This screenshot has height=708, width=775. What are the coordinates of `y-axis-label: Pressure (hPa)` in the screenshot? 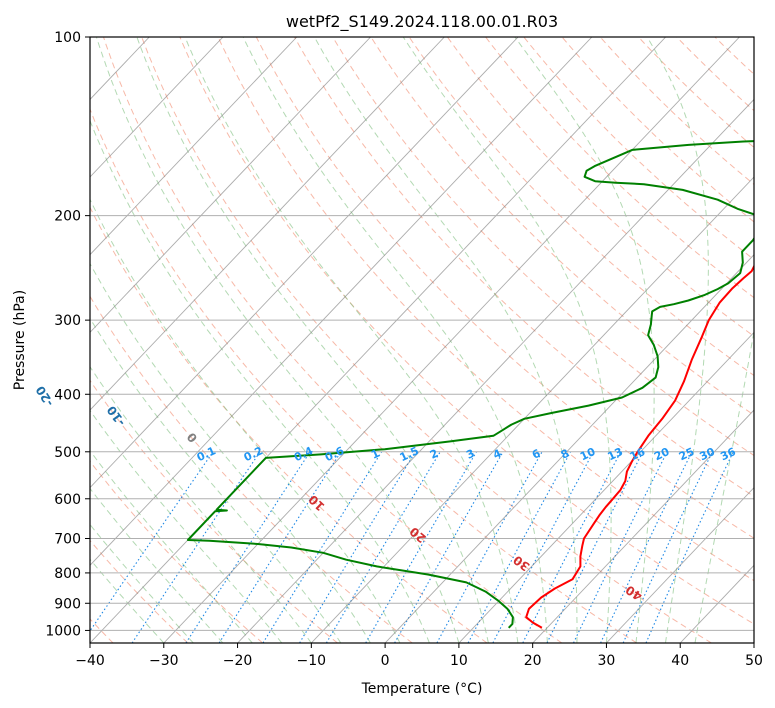 It's located at (20, 340).